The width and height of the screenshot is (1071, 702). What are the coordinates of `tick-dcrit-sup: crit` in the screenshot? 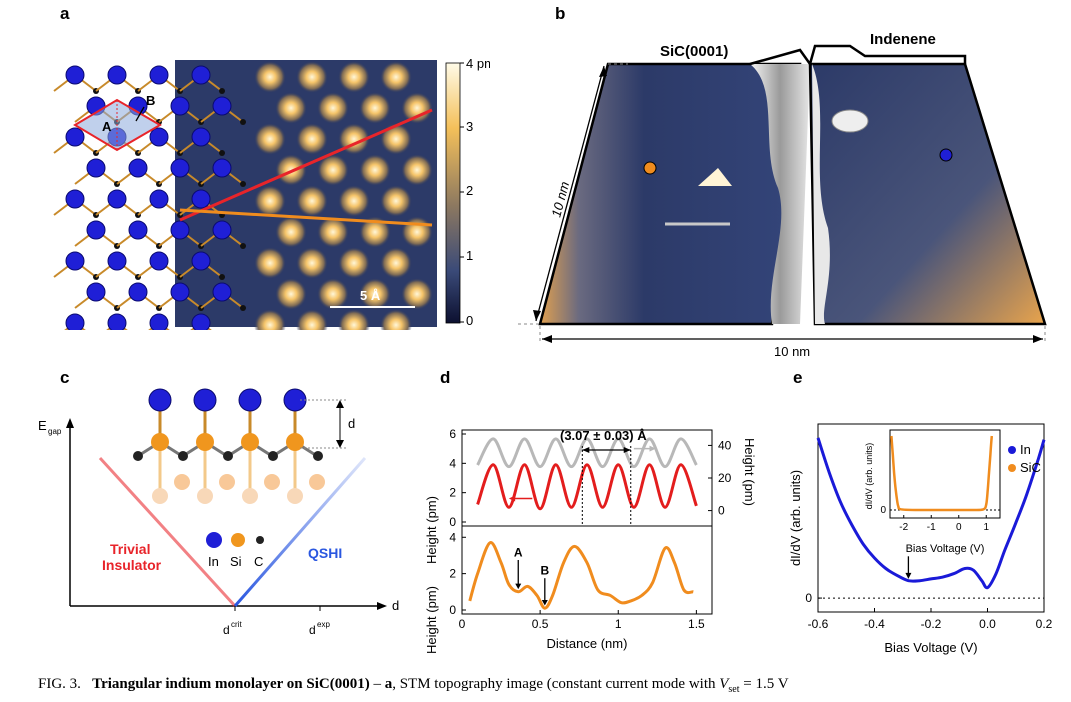 It's located at (236, 624).